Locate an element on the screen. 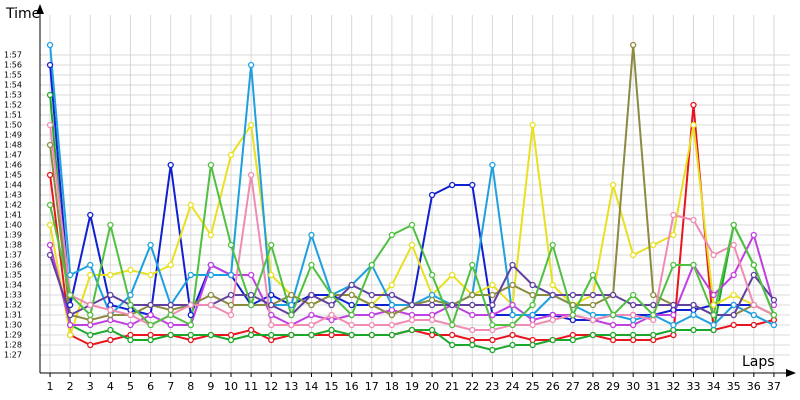 The width and height of the screenshot is (800, 400). y-tick-label: 1:54 is located at coordinates (13, 85).